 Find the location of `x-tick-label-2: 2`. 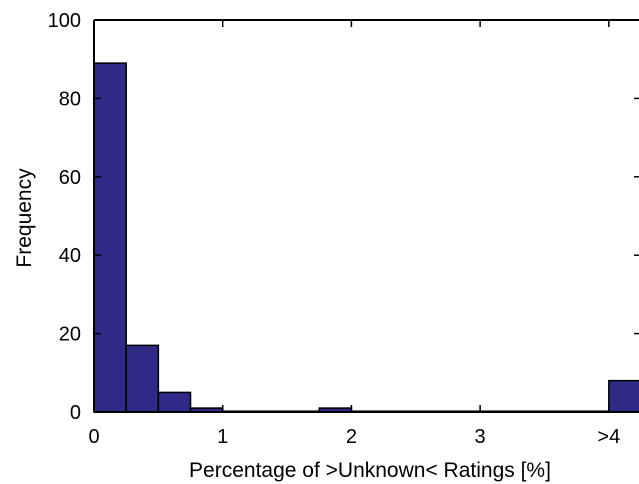

x-tick-label-2: 2 is located at coordinates (351, 437).